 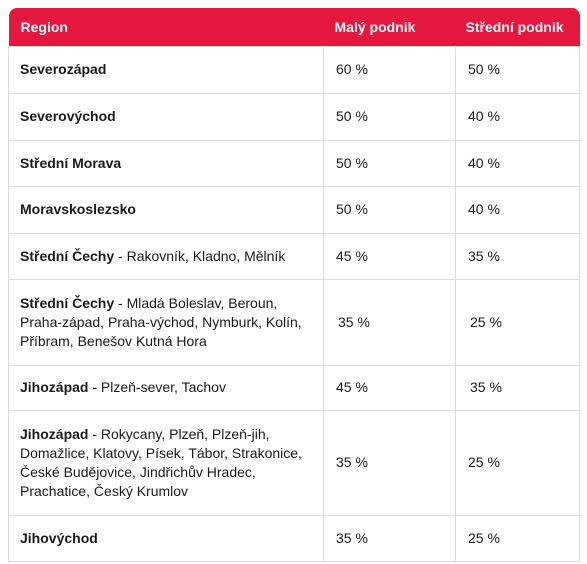 I want to click on region-cell: Jihovýchod, so click(x=166, y=538).